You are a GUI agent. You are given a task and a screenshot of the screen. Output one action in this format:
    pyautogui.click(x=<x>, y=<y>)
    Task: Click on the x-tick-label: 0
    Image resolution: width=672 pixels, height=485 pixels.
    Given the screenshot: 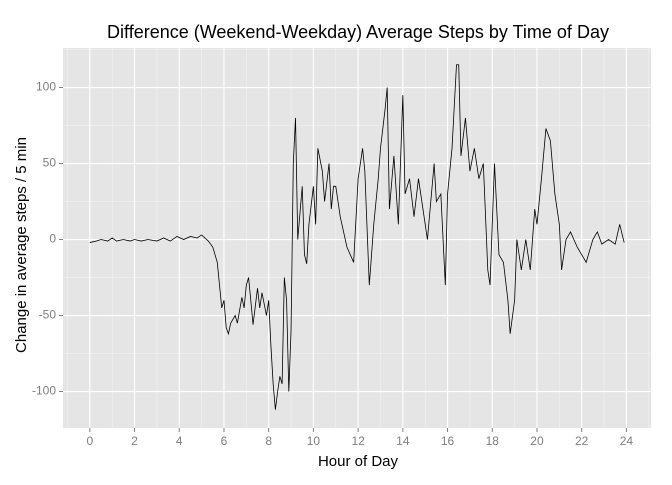 What is the action you would take?
    pyautogui.click(x=89, y=441)
    